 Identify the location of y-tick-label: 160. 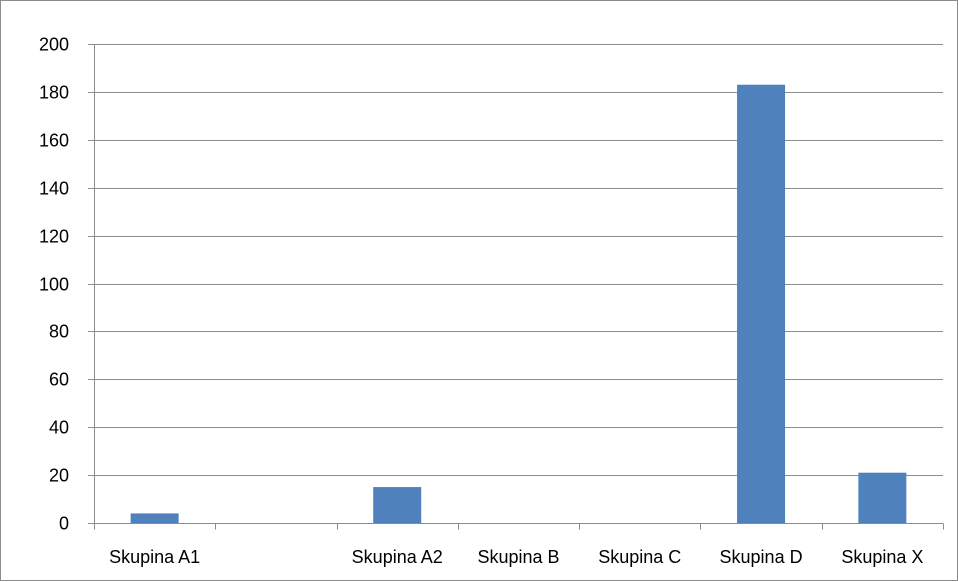
(54, 141).